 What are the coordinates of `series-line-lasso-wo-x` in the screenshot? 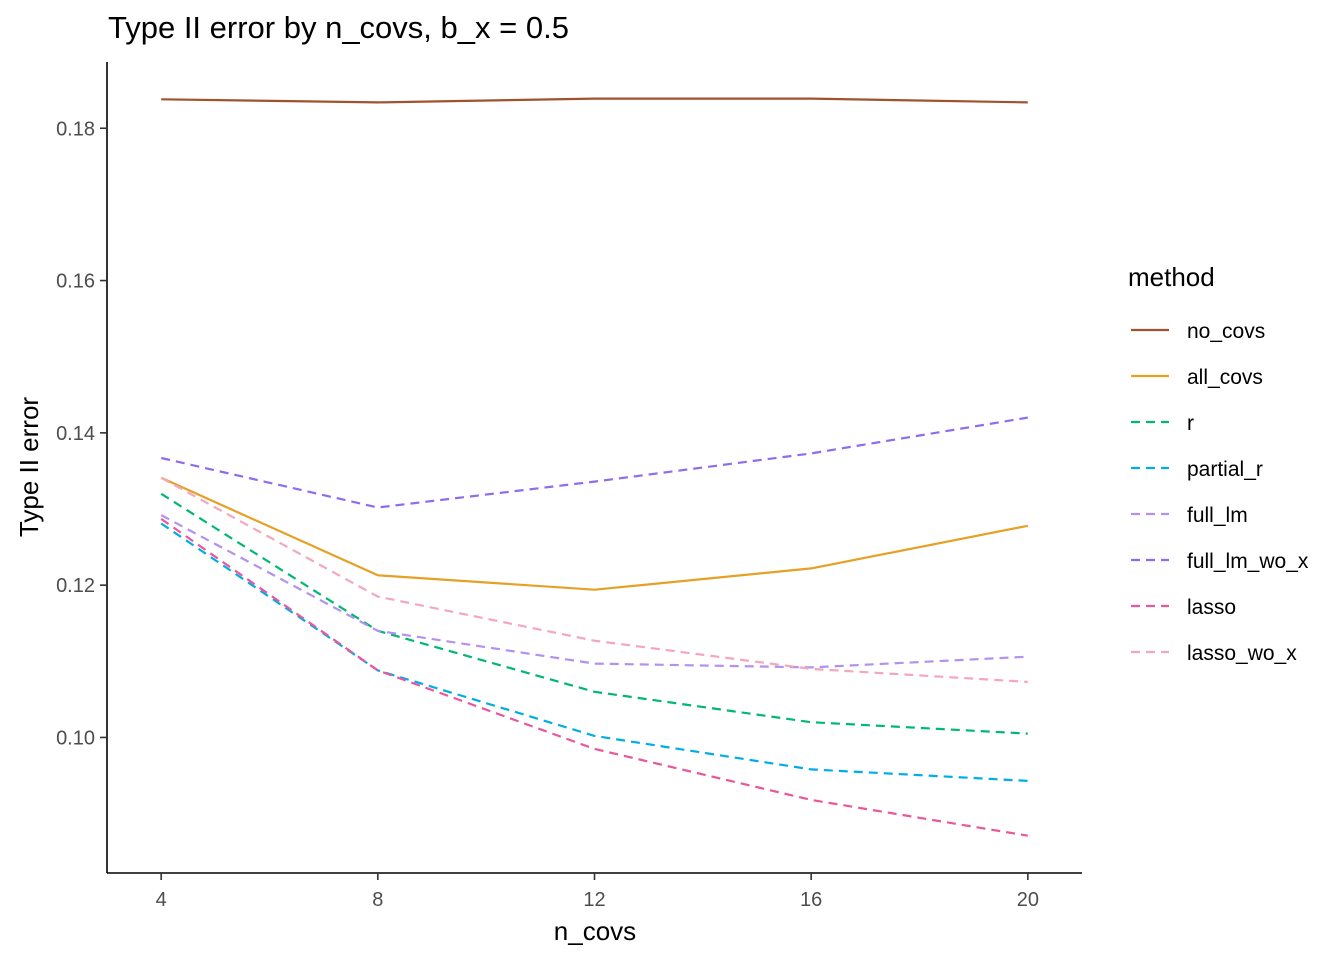 It's located at (594, 579).